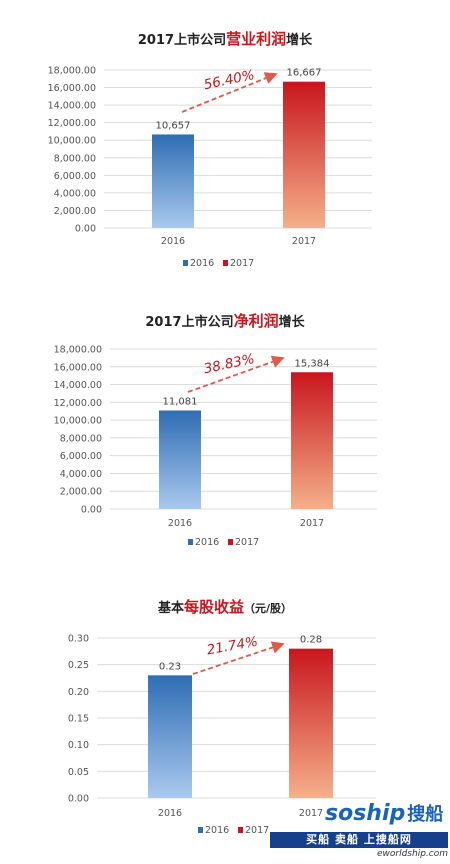 This screenshot has height=864, width=450. I want to click on site-watermark: soship 搜船 买船 卖船 上搜船网 eworldship.com, so click(360, 832).